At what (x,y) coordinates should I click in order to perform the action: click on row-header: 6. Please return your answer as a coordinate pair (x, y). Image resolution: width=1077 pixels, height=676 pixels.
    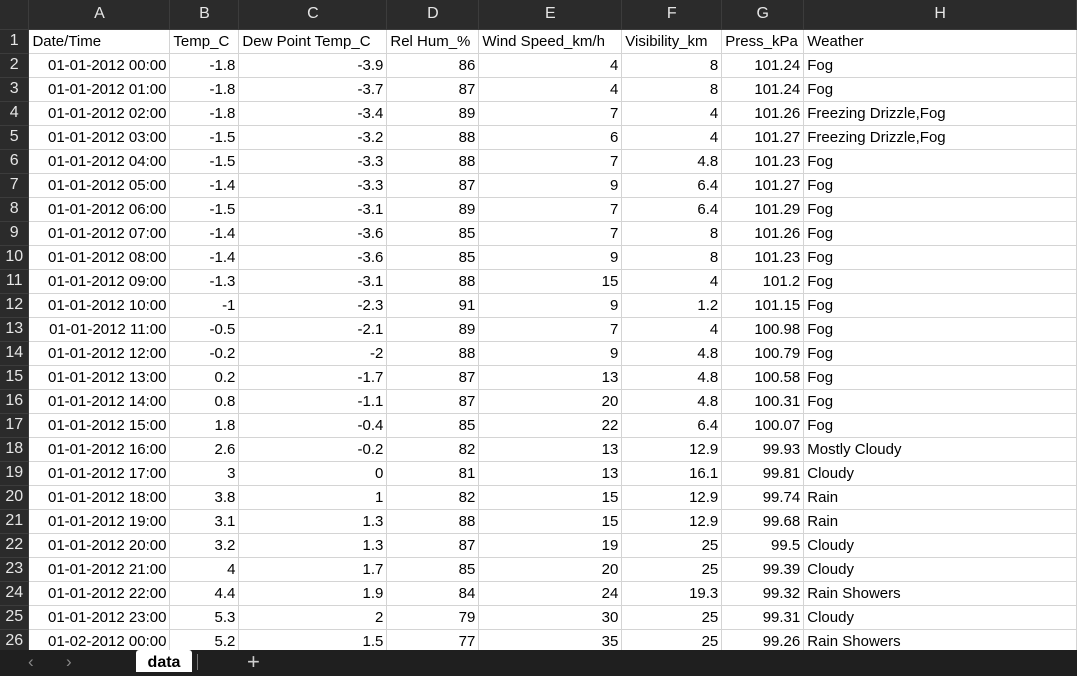
    Looking at the image, I should click on (15, 161).